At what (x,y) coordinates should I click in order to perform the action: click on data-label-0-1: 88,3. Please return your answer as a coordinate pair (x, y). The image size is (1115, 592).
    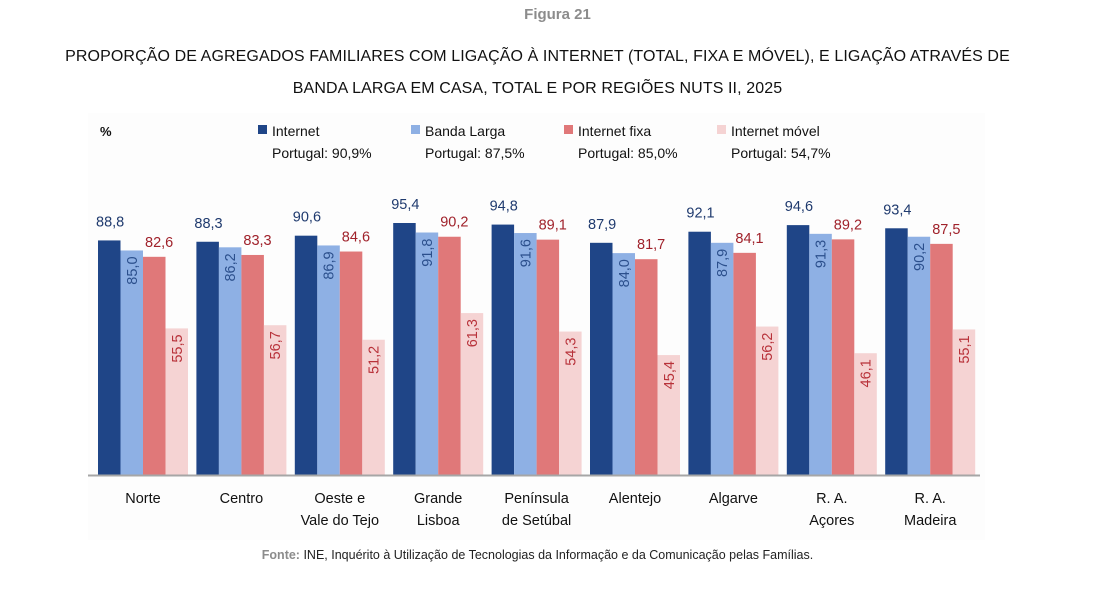
    Looking at the image, I should click on (208, 224).